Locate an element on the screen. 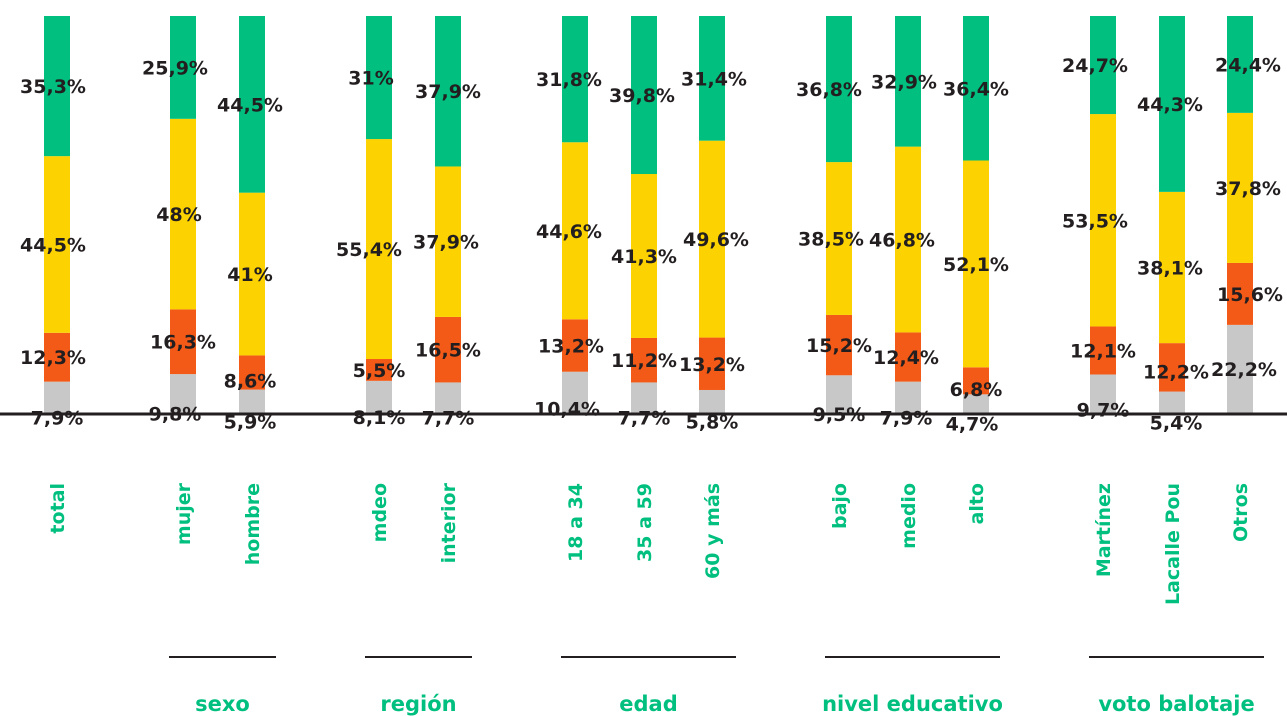  category-label-5: 18 a 34 is located at coordinates (576, 522).